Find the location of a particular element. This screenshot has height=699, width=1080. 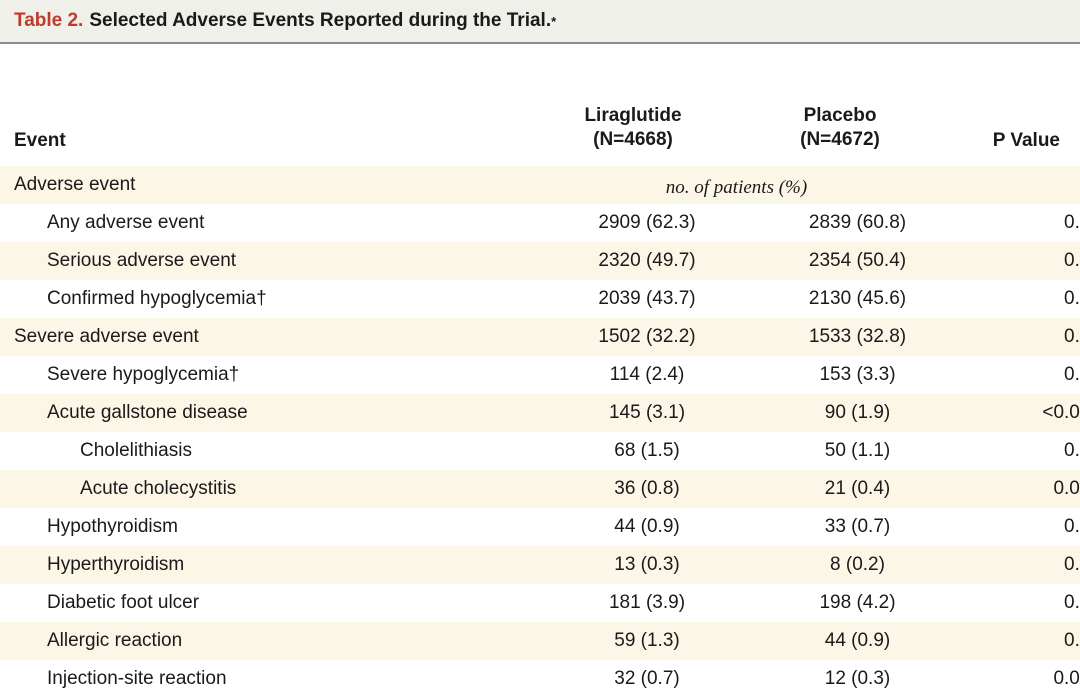

liraglutide-cell: 2320 (49.7) is located at coordinates (647, 261).